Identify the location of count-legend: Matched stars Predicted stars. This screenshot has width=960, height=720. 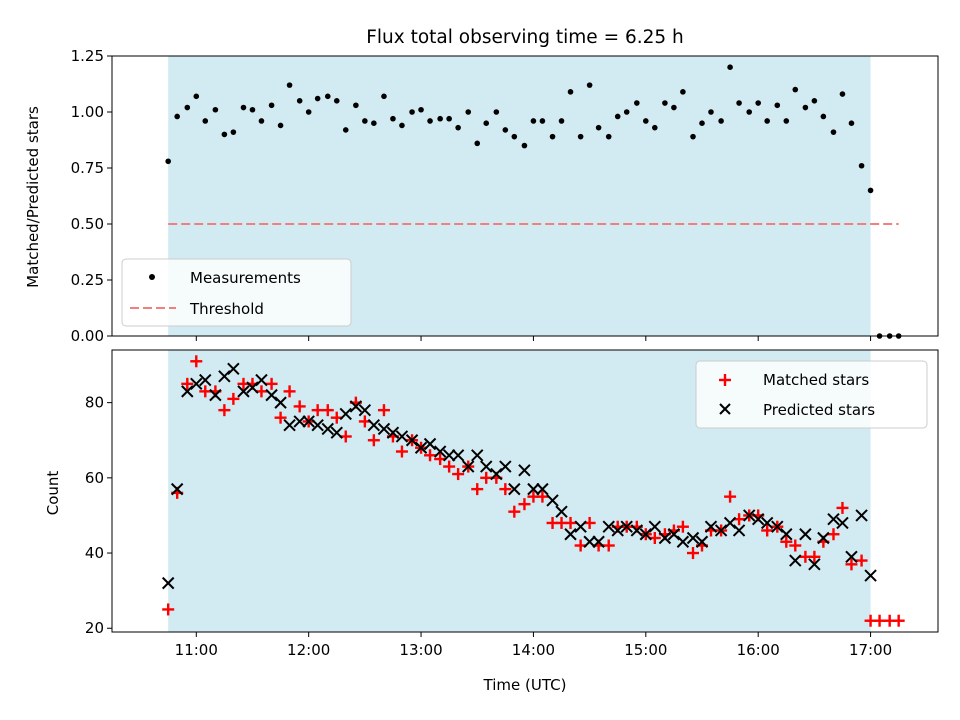
(811, 394).